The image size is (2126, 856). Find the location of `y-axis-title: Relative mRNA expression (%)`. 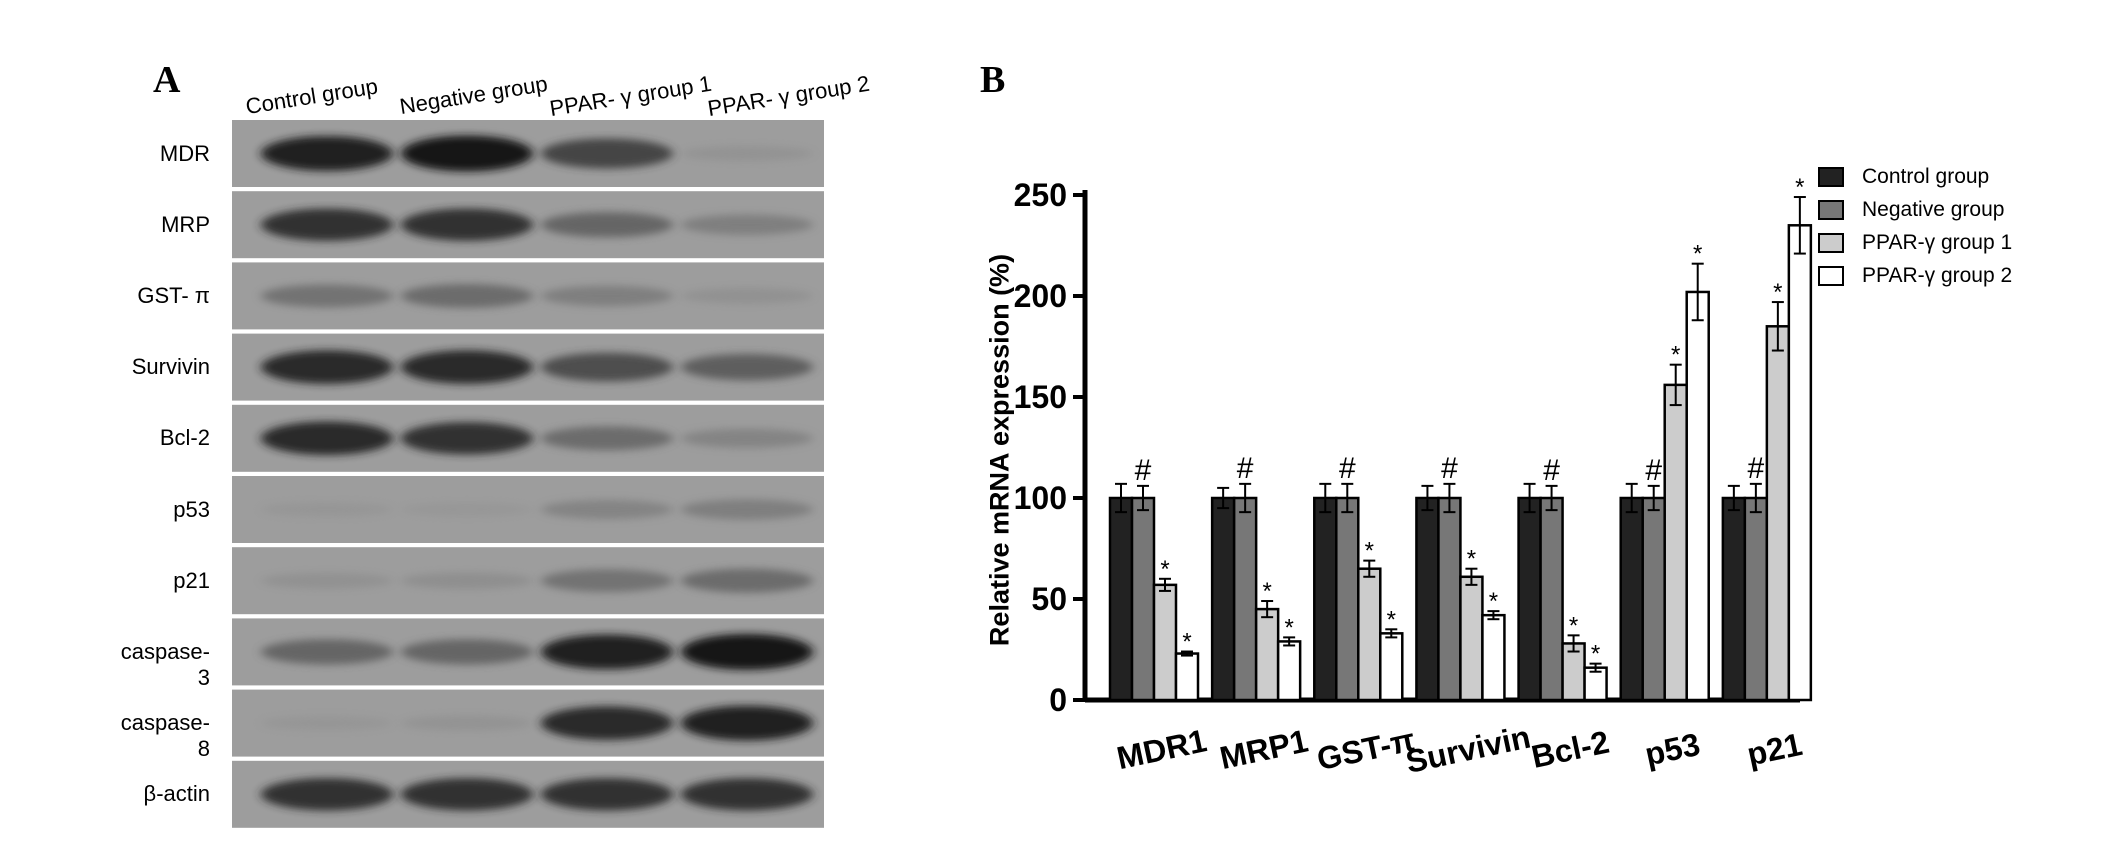

y-axis-title: Relative mRNA expression (%) is located at coordinates (999, 450).